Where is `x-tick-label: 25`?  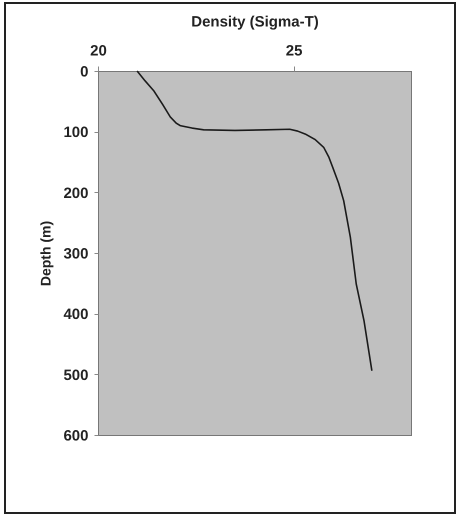
x-tick-label: 25 is located at coordinates (294, 51).